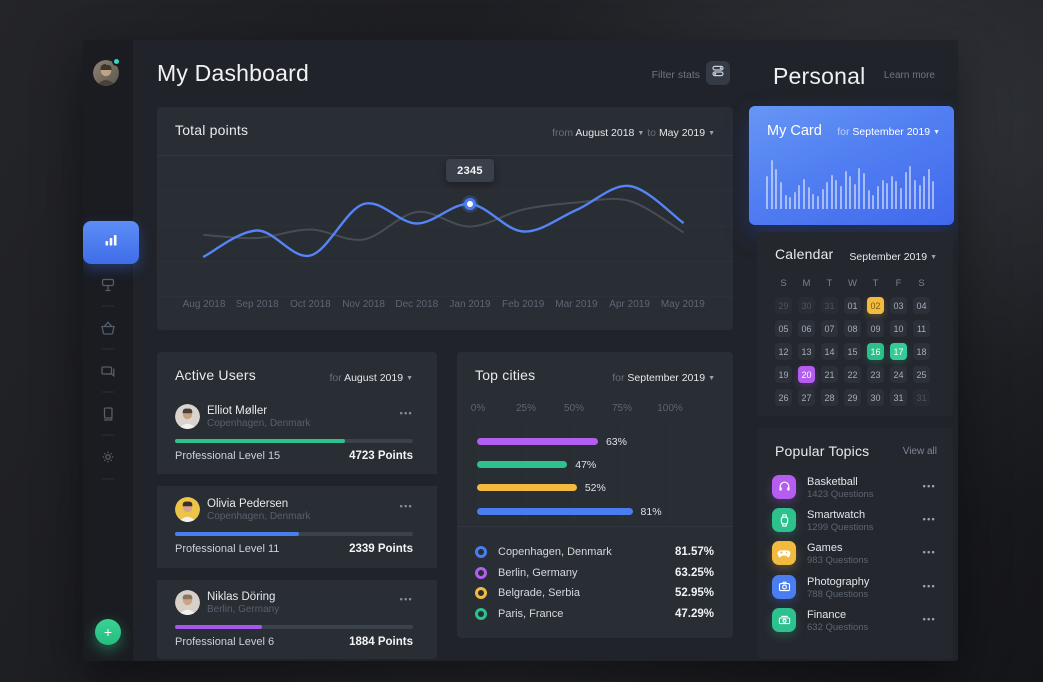  I want to click on sidebar-item-settings, so click(108, 457).